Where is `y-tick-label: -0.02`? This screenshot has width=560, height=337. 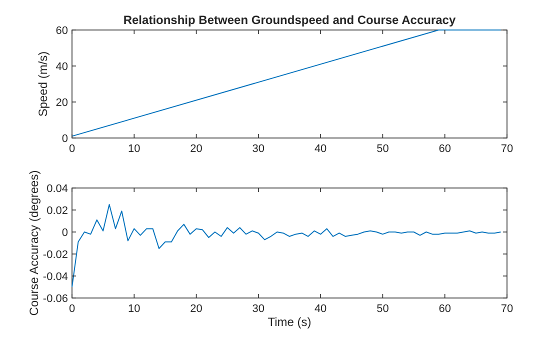
y-tick-label: -0.02 is located at coordinates (55, 255).